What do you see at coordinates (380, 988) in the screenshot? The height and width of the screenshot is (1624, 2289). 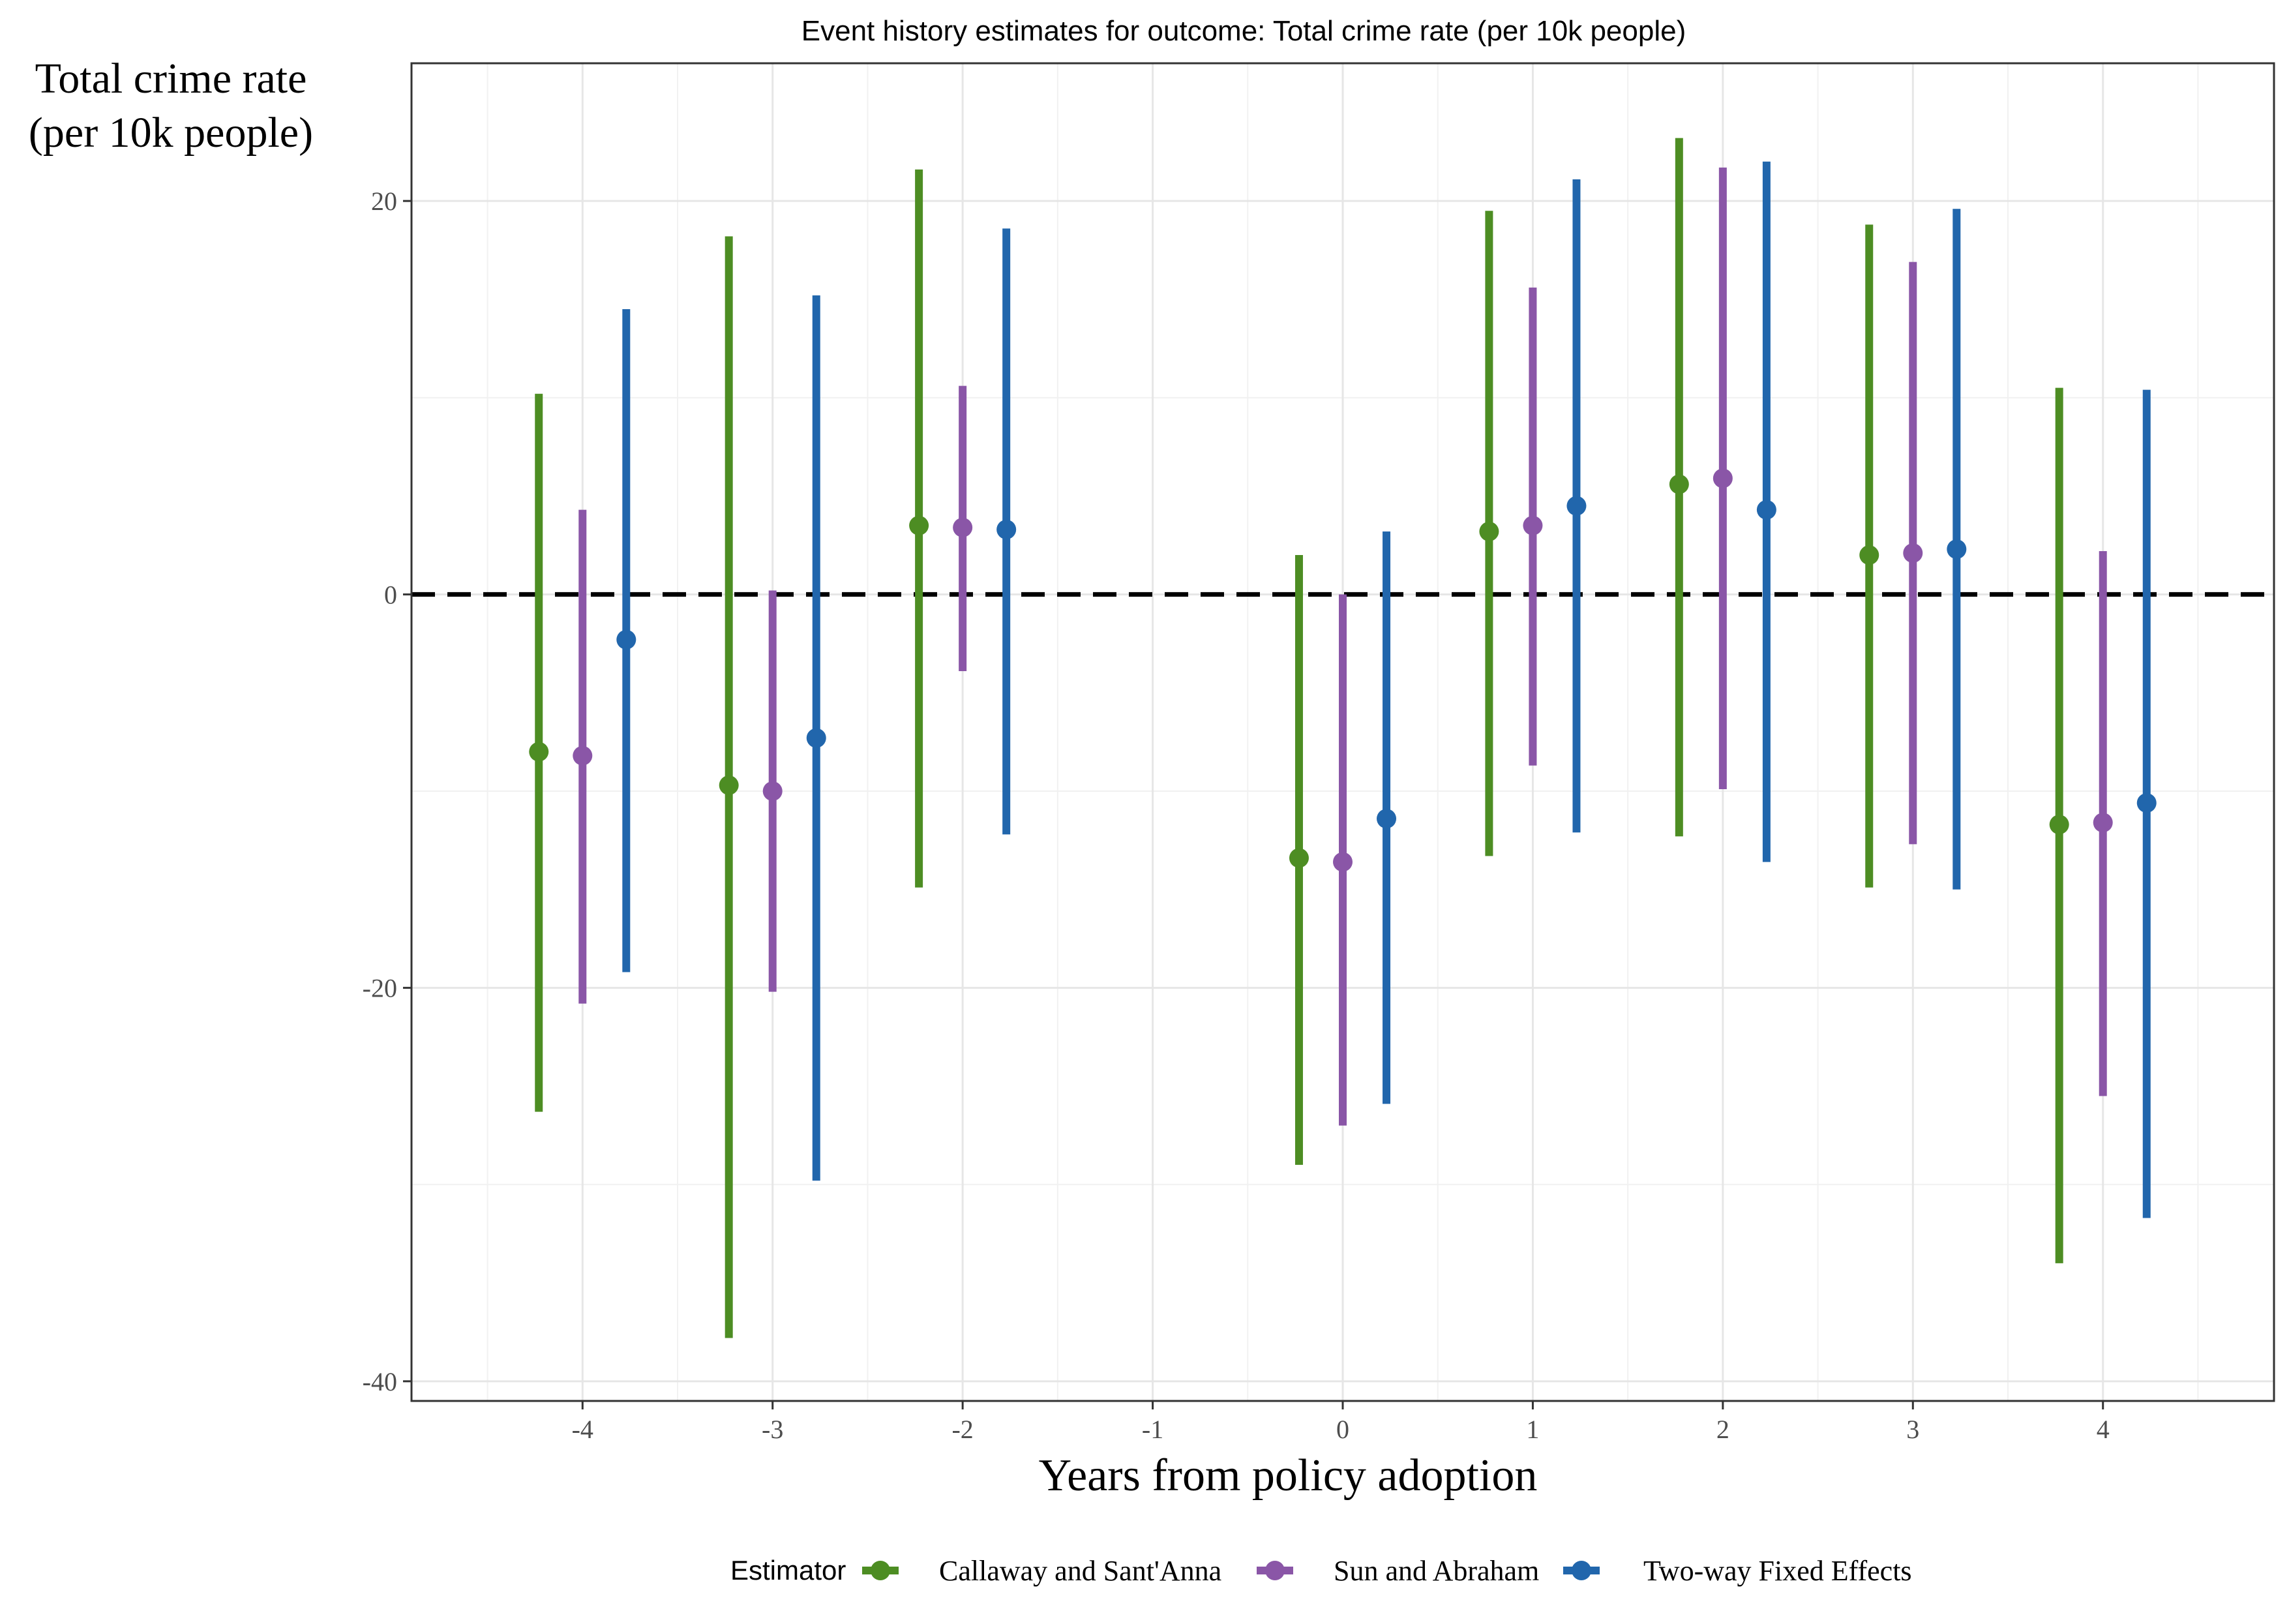 I see `y-tick-label: -20` at bounding box center [380, 988].